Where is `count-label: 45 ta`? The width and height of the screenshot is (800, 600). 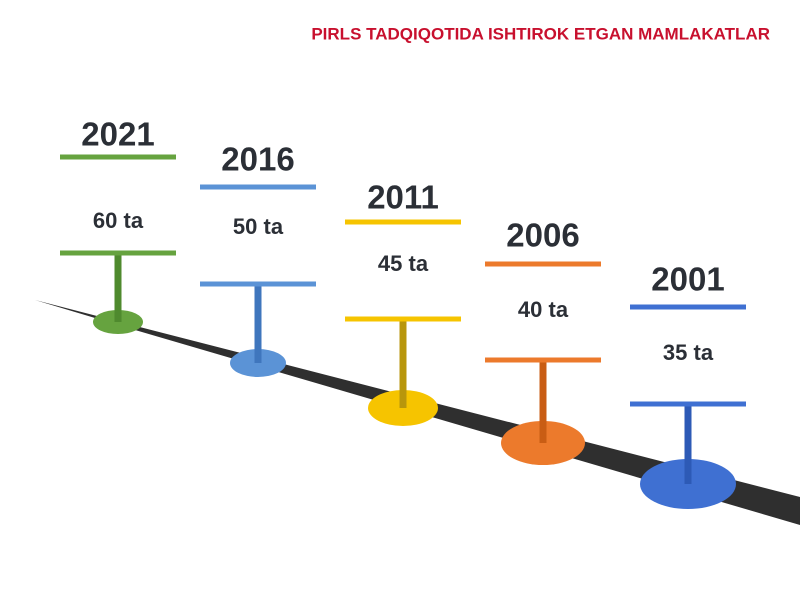 count-label: 45 ta is located at coordinates (403, 263).